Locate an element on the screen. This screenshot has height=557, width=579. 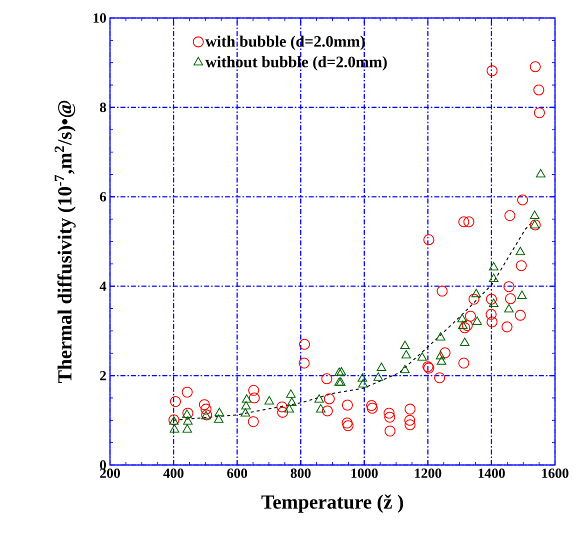
legend-label: without bubble (d=2.0mm) is located at coordinates (296, 63).